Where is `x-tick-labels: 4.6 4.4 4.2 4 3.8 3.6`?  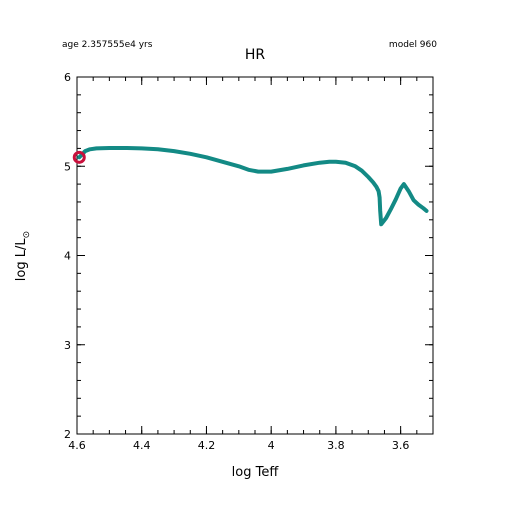 x-tick-labels: 4.6 4.4 4.2 4 3.8 3.6 is located at coordinates (238, 445).